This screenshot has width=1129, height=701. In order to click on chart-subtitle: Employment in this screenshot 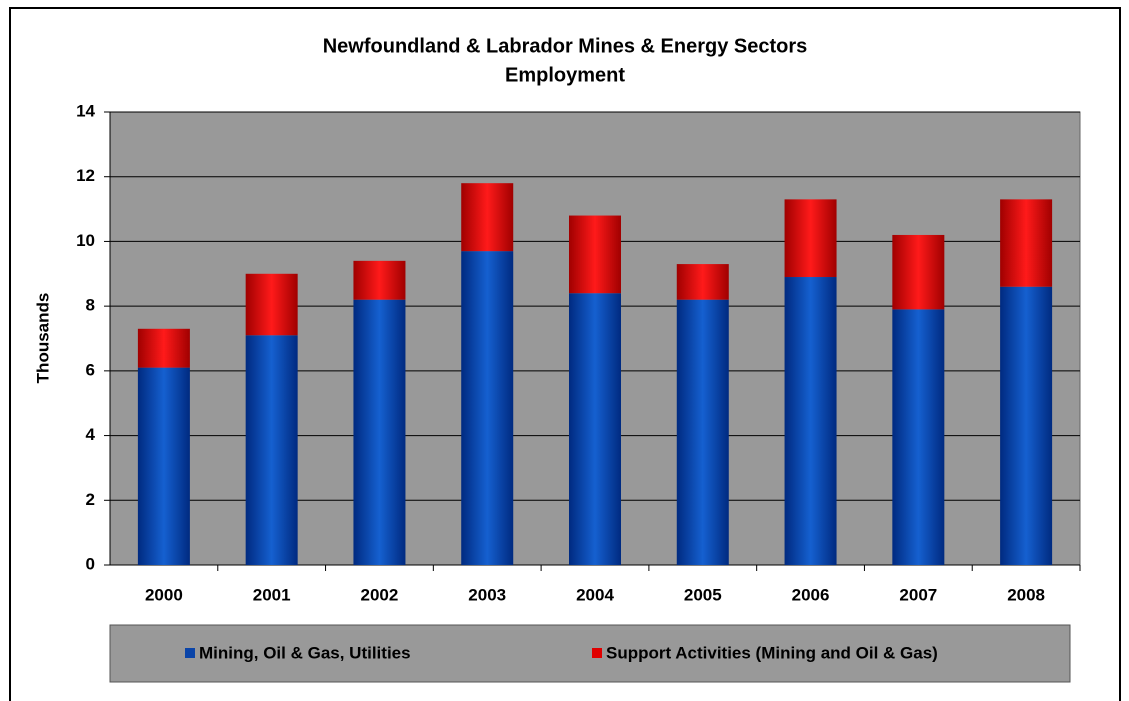, I will do `click(565, 75)`.